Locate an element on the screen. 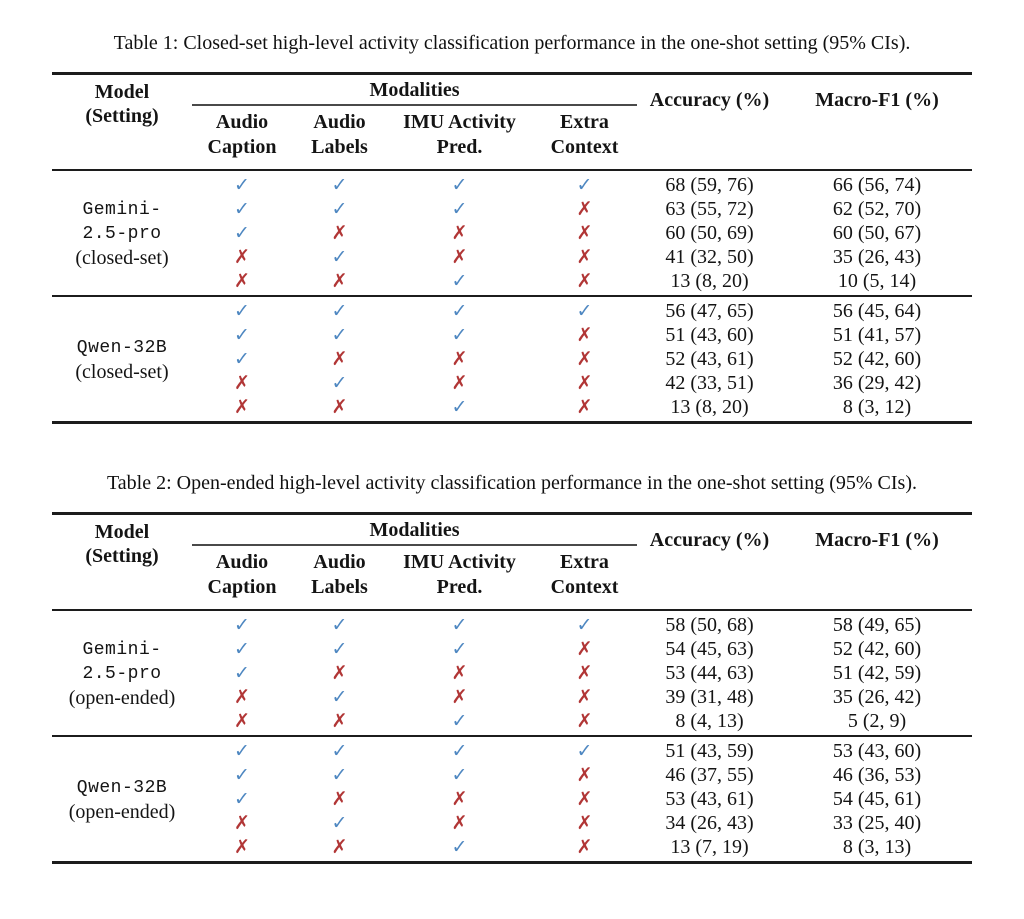 The image size is (1024, 919). model-setting-cell: Qwen-32B (open-ended) is located at coordinates (122, 799).